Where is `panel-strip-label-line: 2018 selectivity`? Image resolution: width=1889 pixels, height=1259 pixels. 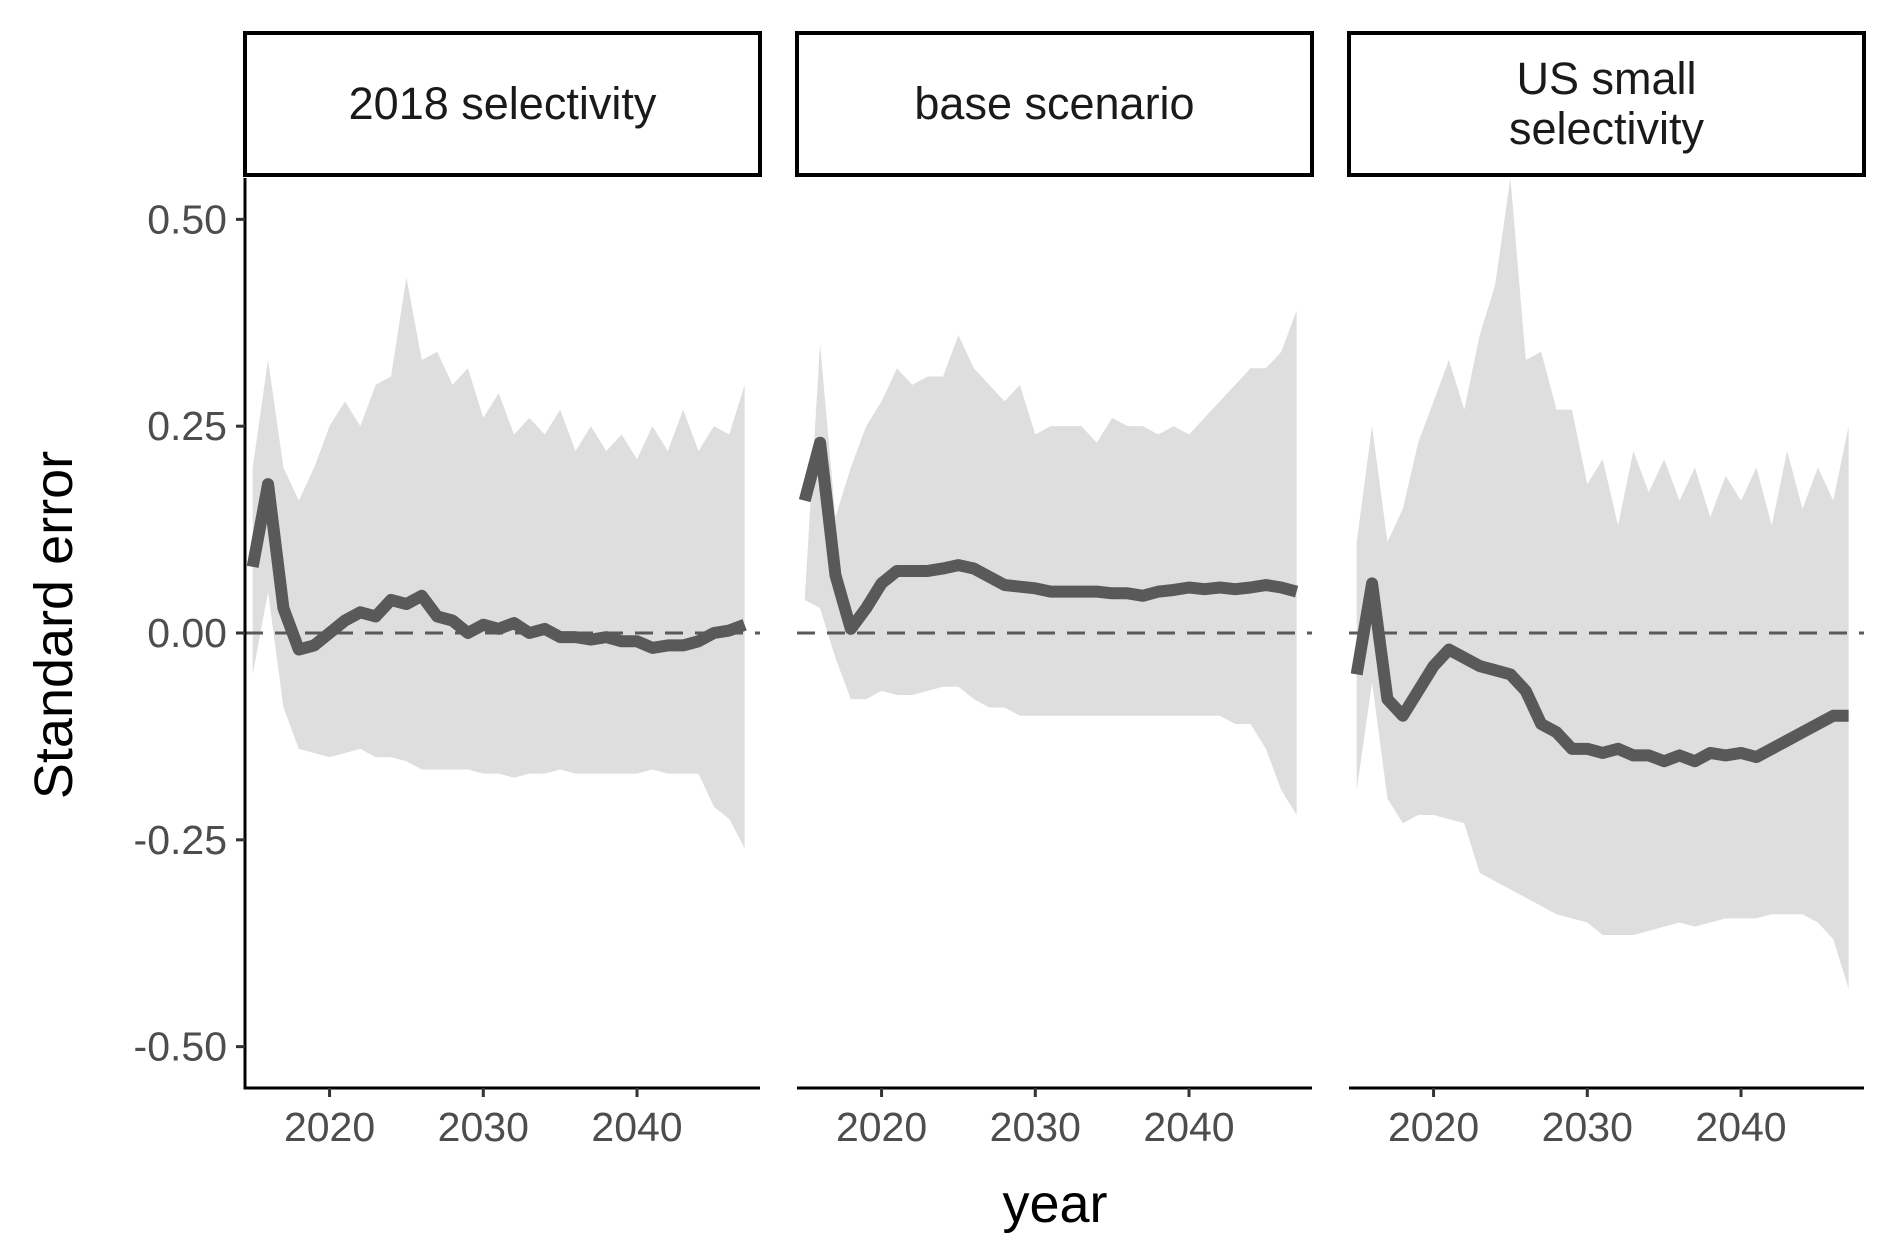
panel-strip-label-line: 2018 selectivity is located at coordinates (503, 103).